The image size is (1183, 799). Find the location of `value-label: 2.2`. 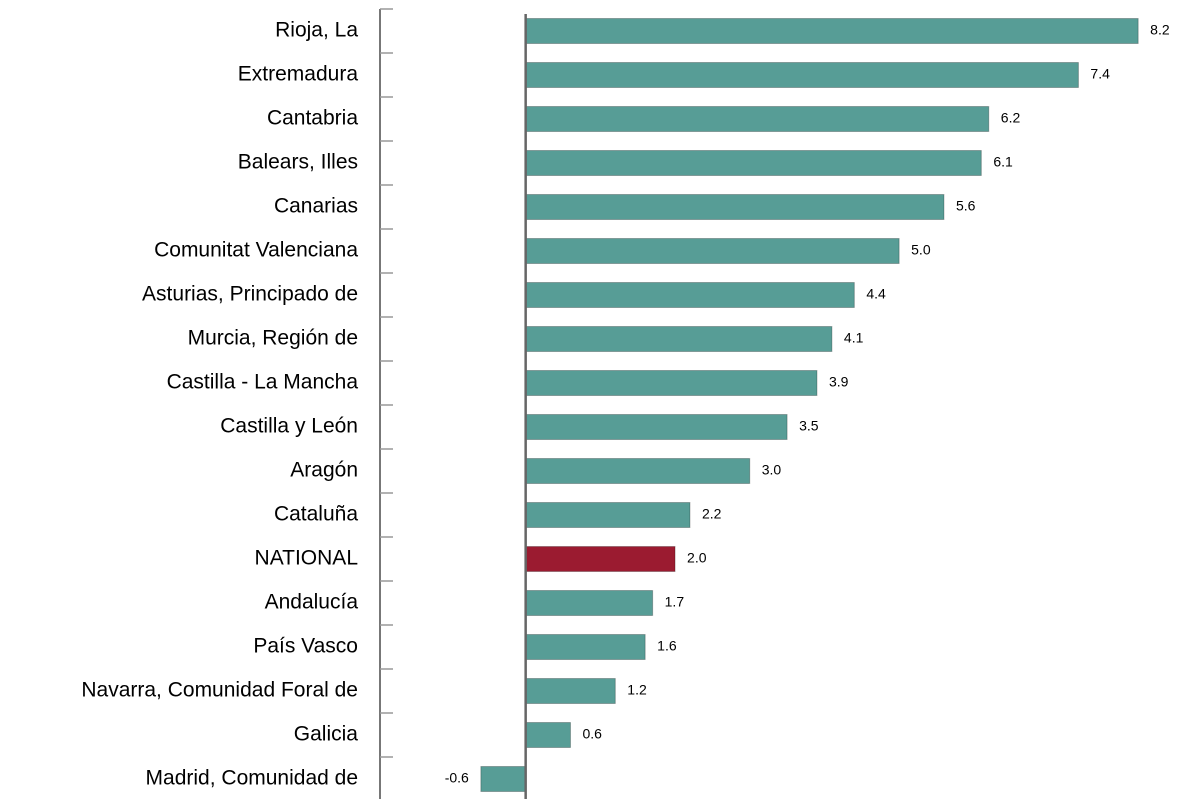

value-label: 2.2 is located at coordinates (712, 514).